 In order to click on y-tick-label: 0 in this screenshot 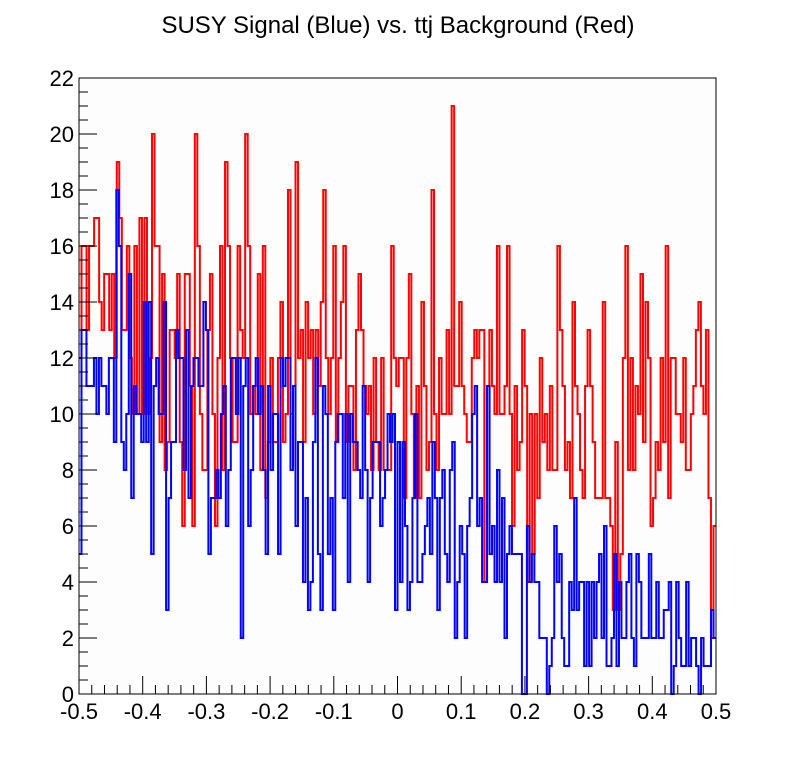, I will do `click(68, 694)`.